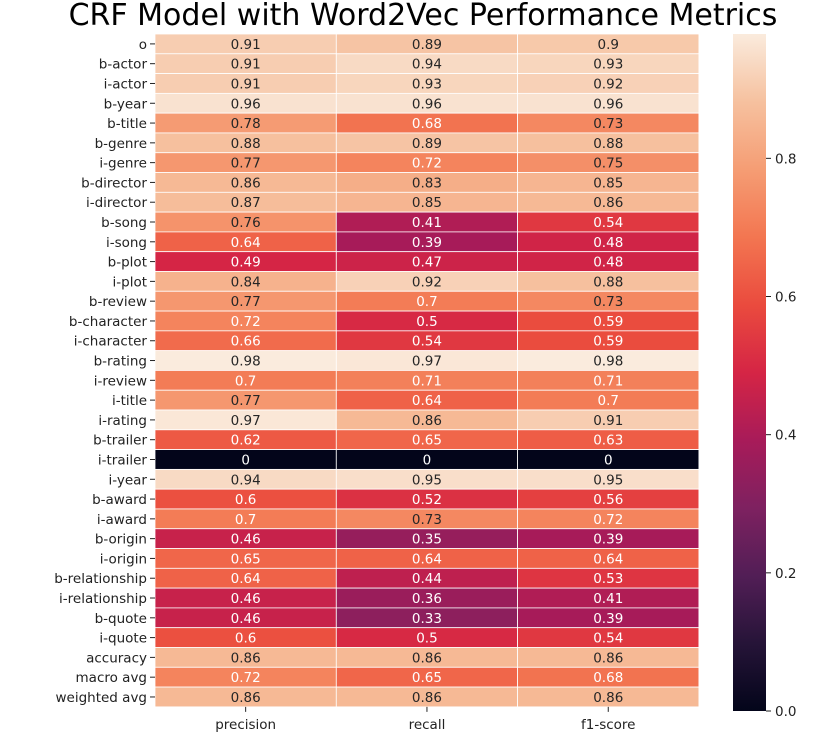 This screenshot has height=744, width=825. What do you see at coordinates (123, 460) in the screenshot?
I see `y-tick-label: i-trailer` at bounding box center [123, 460].